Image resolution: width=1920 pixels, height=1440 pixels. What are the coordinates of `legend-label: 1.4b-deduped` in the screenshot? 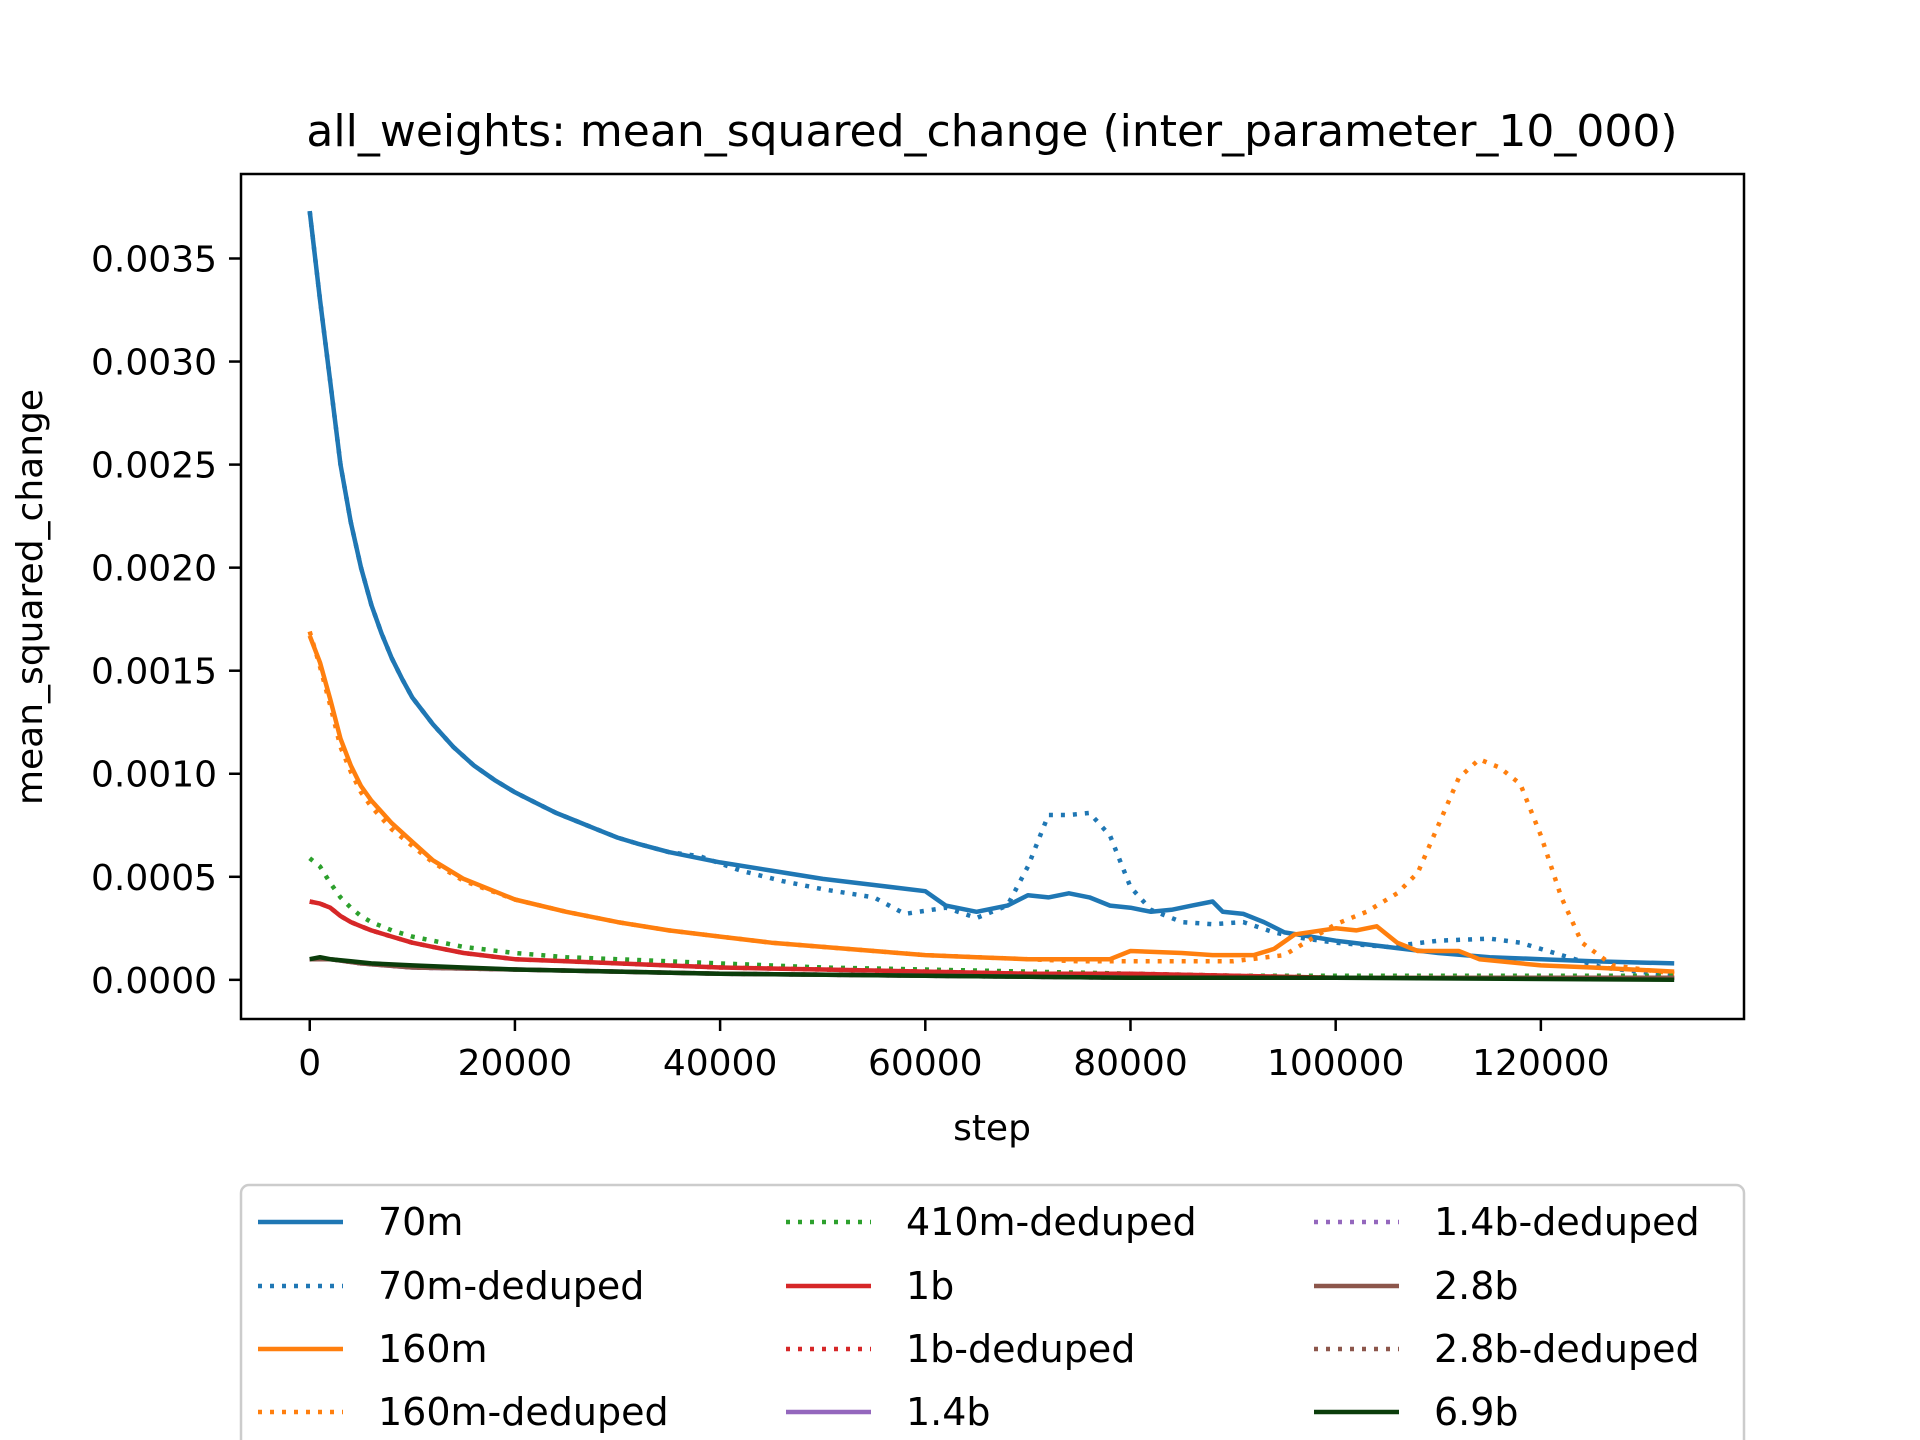 It's located at (1567, 1222).